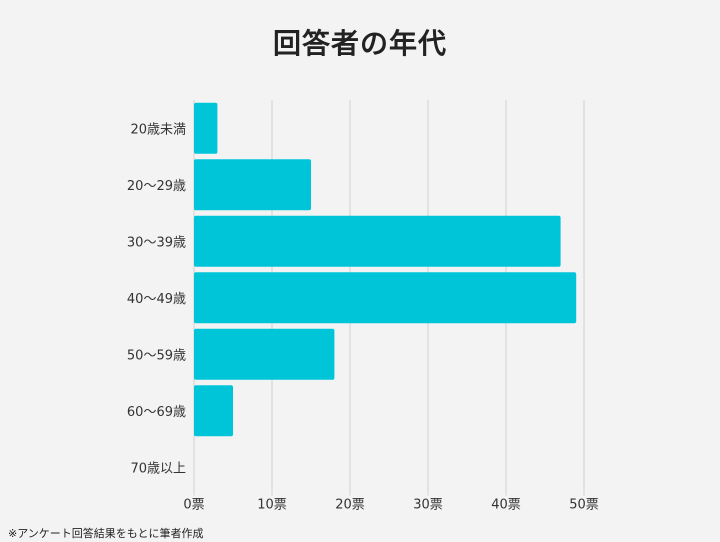  Describe the element at coordinates (350, 505) in the screenshot. I see `x-tick-label: 20票` at that location.